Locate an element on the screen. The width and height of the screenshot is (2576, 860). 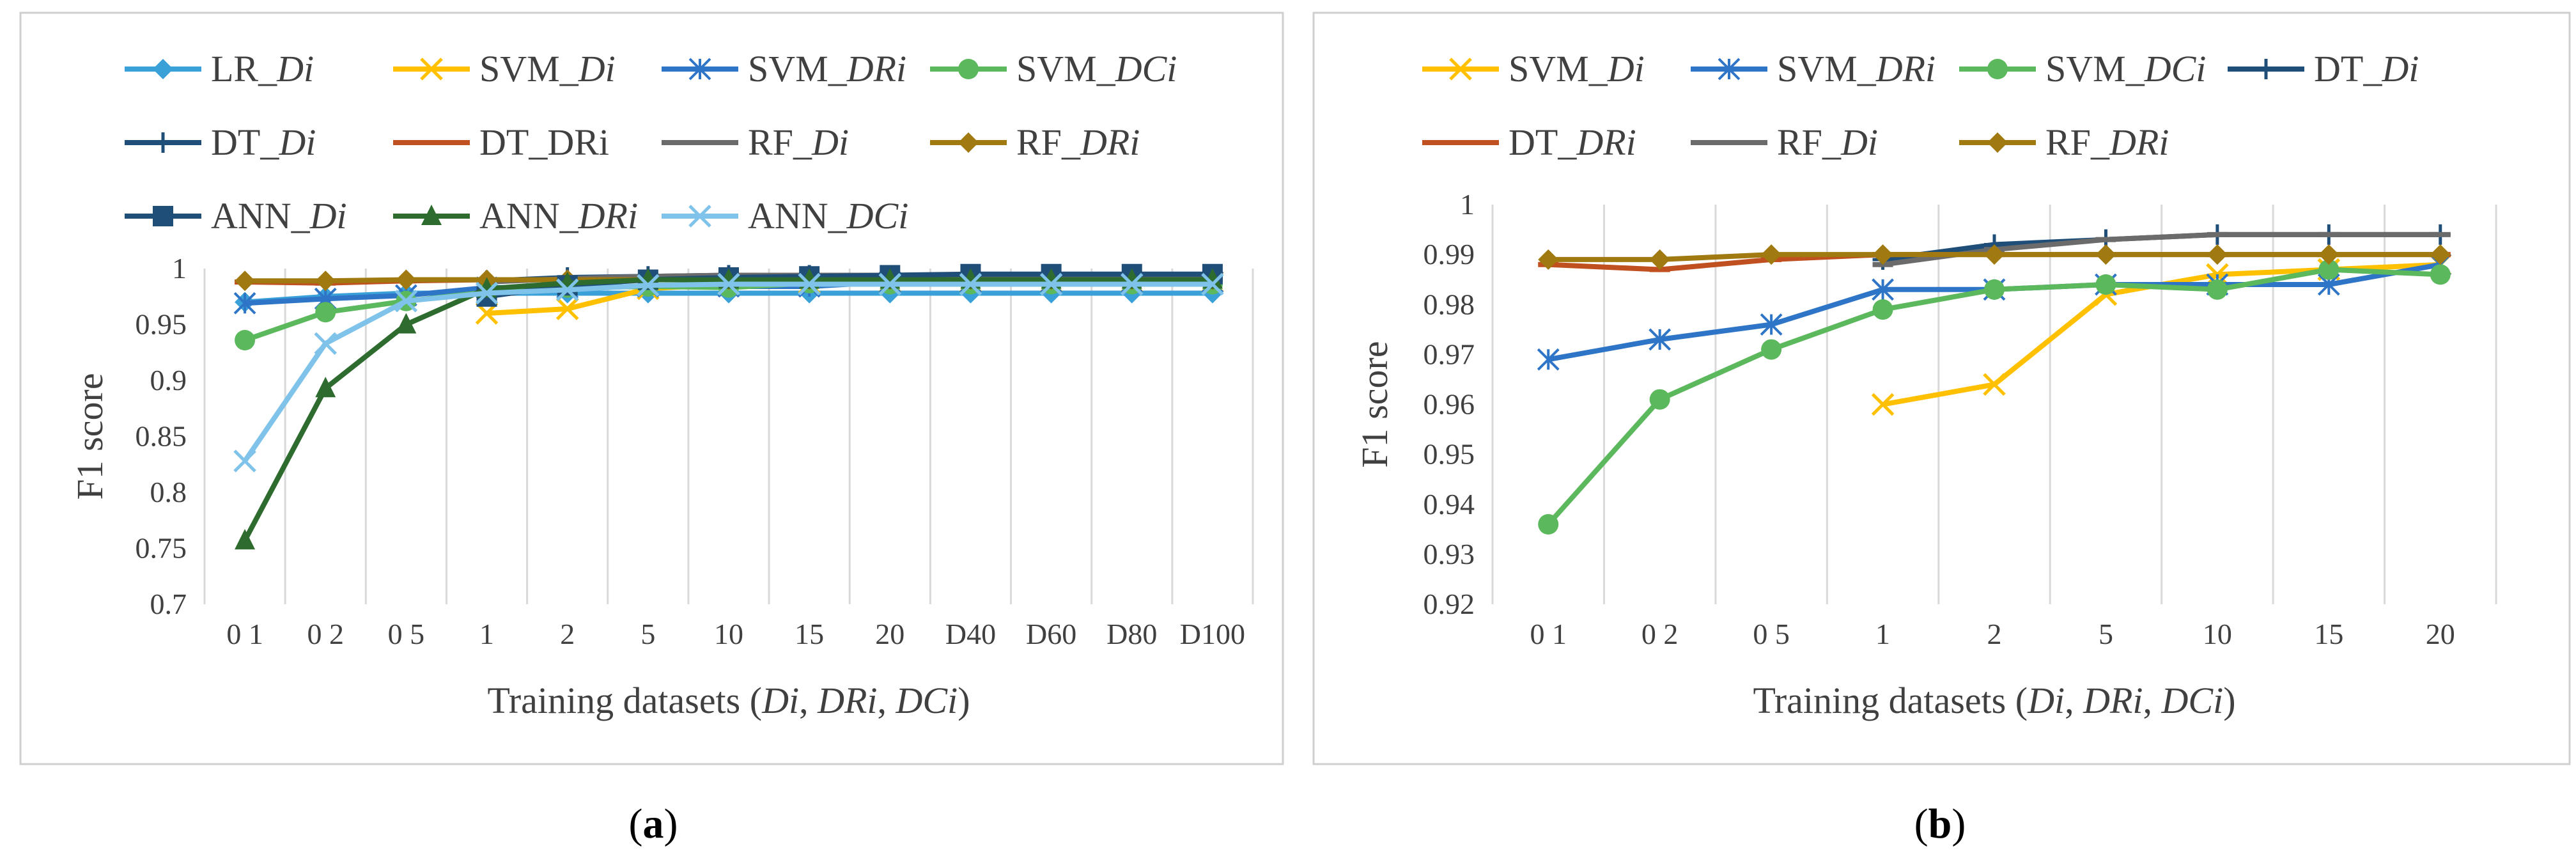
y-tick-label: 0.75 is located at coordinates (161, 548).